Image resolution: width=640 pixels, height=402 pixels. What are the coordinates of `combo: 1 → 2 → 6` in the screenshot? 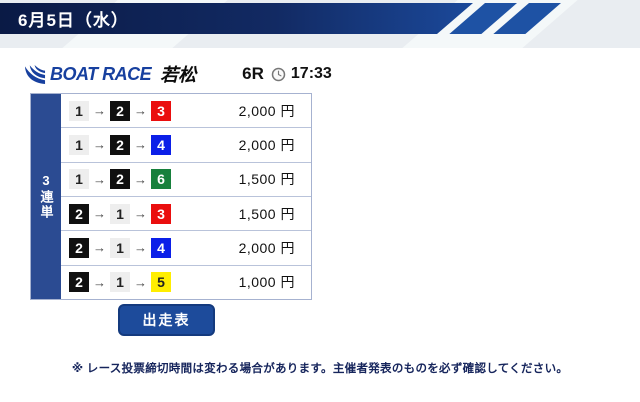 It's located at (116, 179).